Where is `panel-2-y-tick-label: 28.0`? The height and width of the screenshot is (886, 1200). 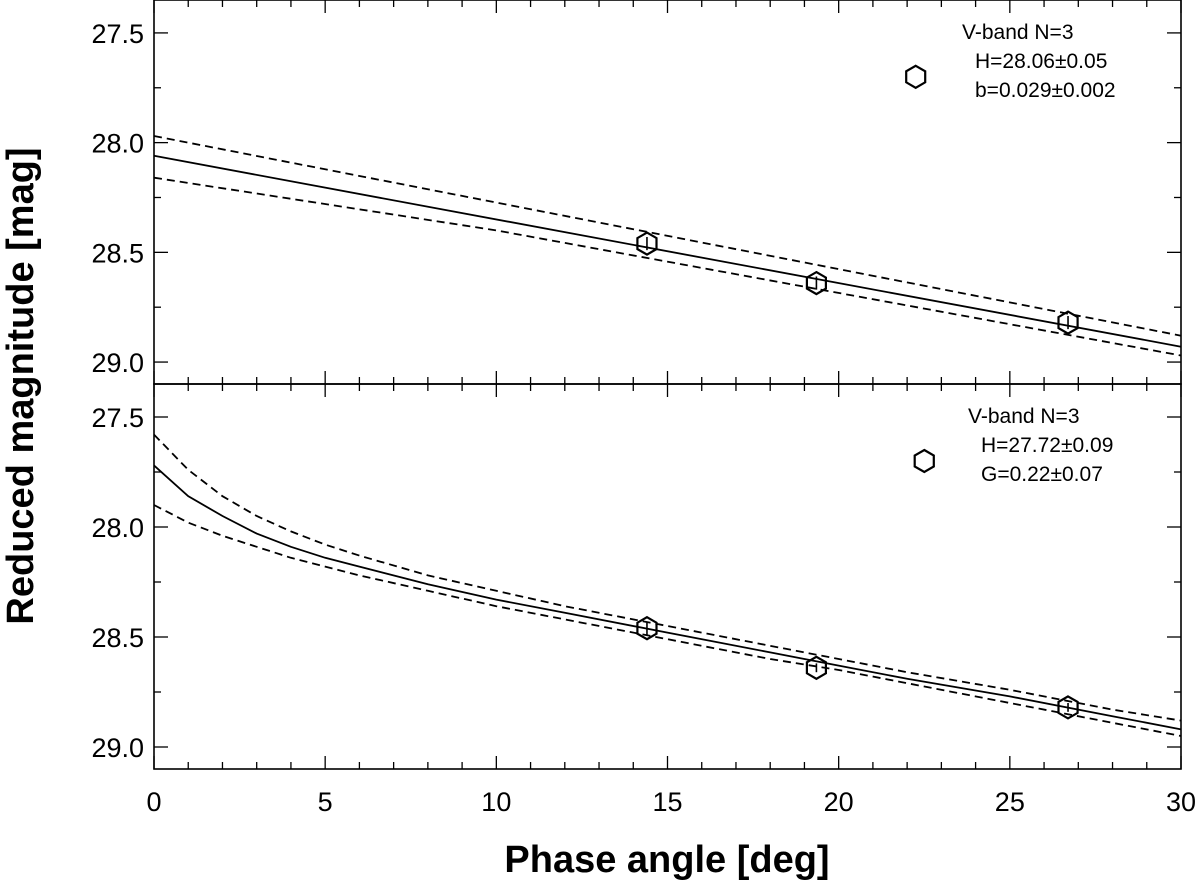 panel-2-y-tick-label: 28.0 is located at coordinates (117, 528).